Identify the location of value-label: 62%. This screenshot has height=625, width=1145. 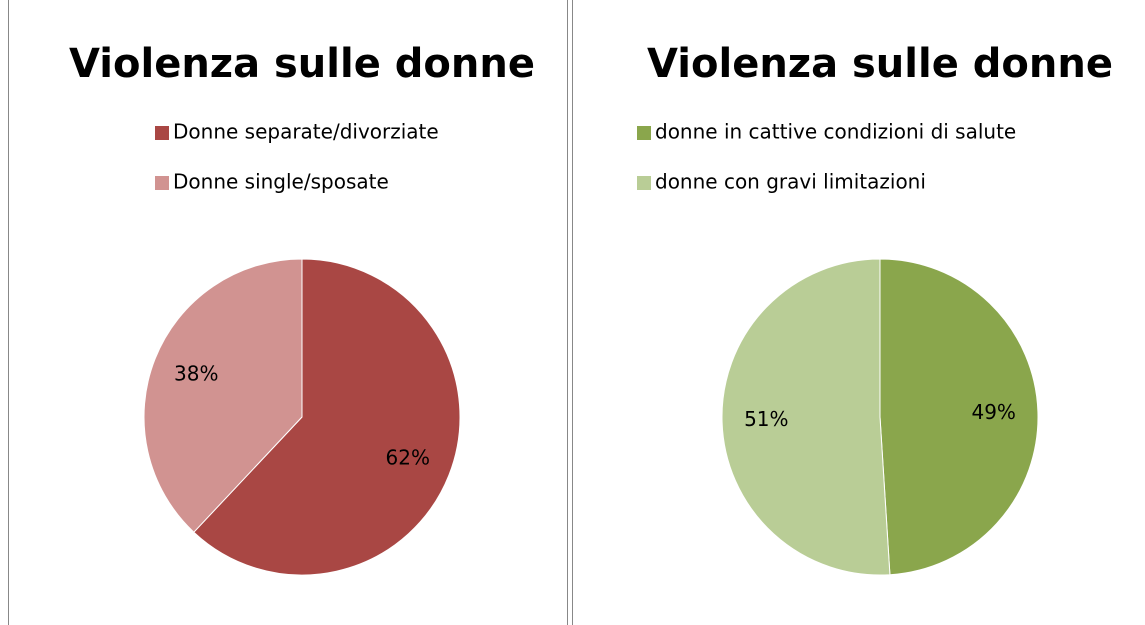
(408, 457).